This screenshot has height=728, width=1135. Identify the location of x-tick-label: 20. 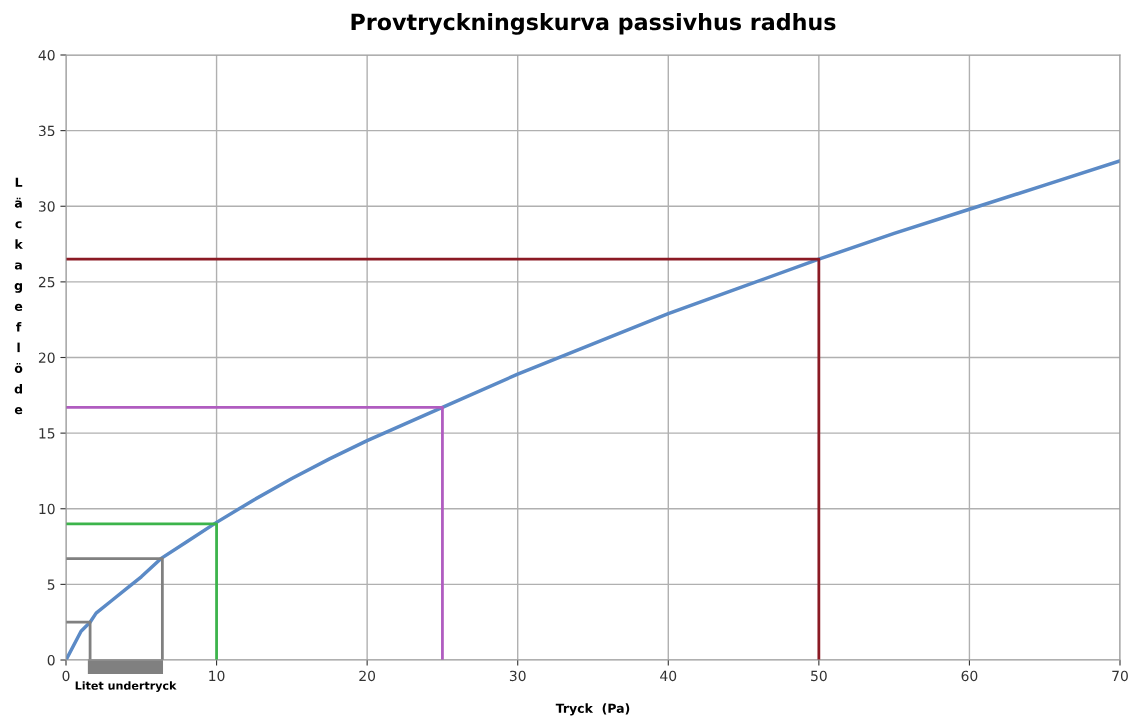
(367, 676).